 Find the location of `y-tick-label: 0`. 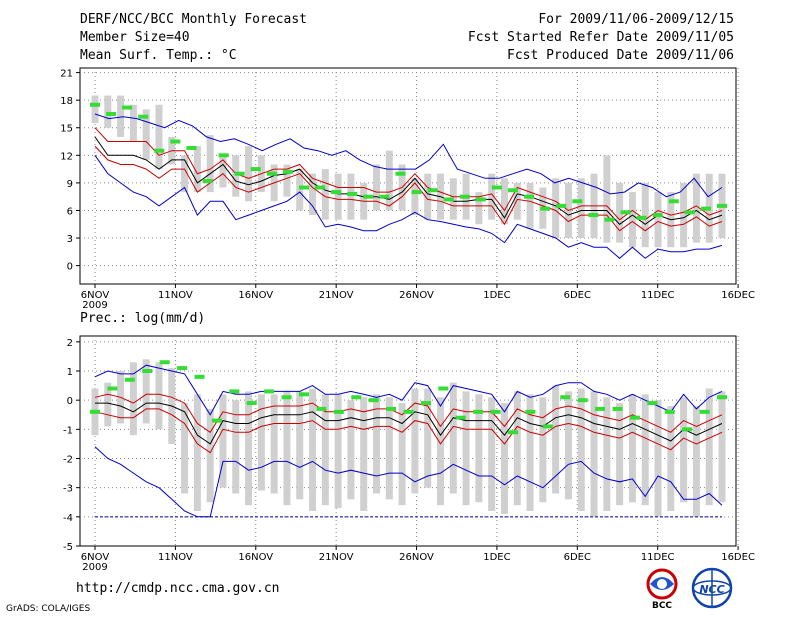

y-tick-label: 0 is located at coordinates (70, 267).